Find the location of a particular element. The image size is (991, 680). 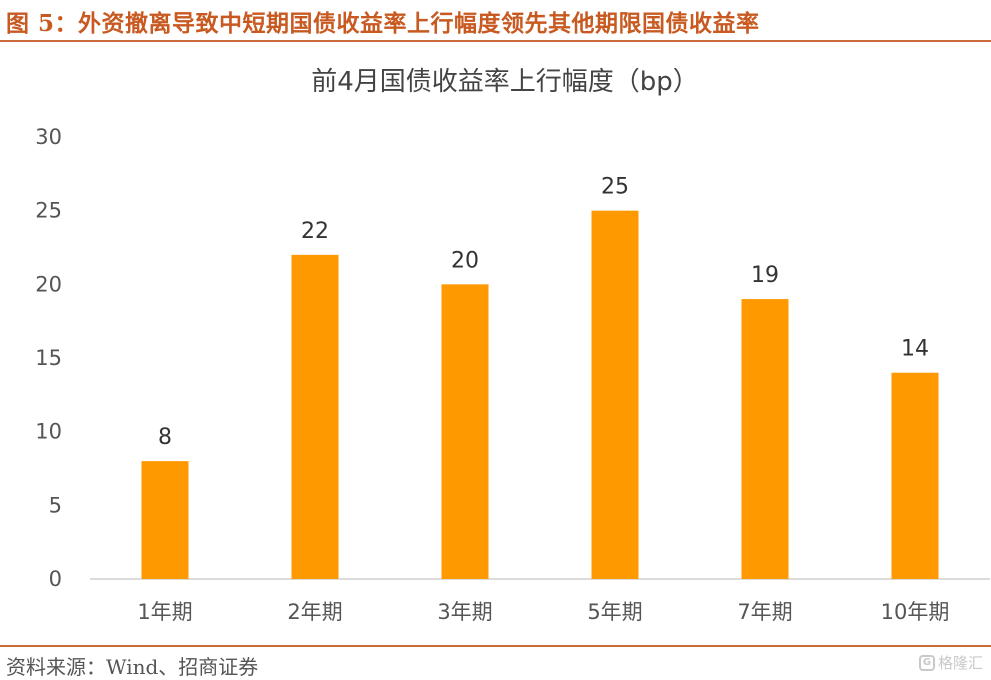

y-tick-label: 5 is located at coordinates (55, 505).